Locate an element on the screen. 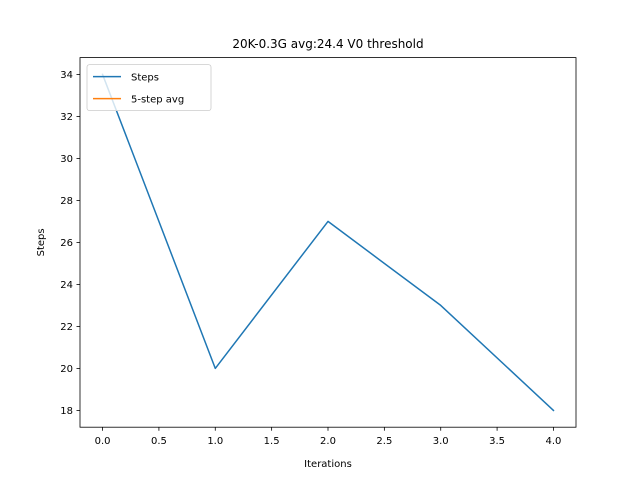  x-tick-label: 1.5 is located at coordinates (272, 441).